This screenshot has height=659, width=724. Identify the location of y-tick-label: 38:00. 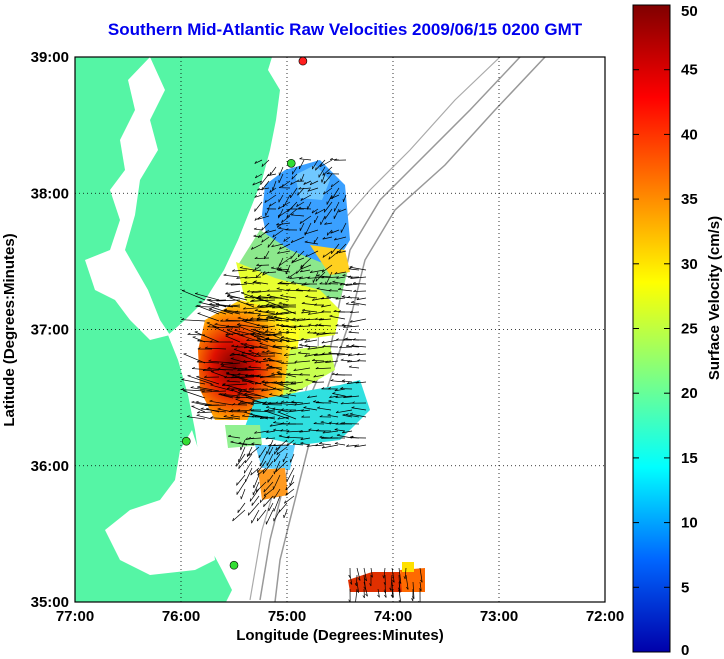
(50, 193).